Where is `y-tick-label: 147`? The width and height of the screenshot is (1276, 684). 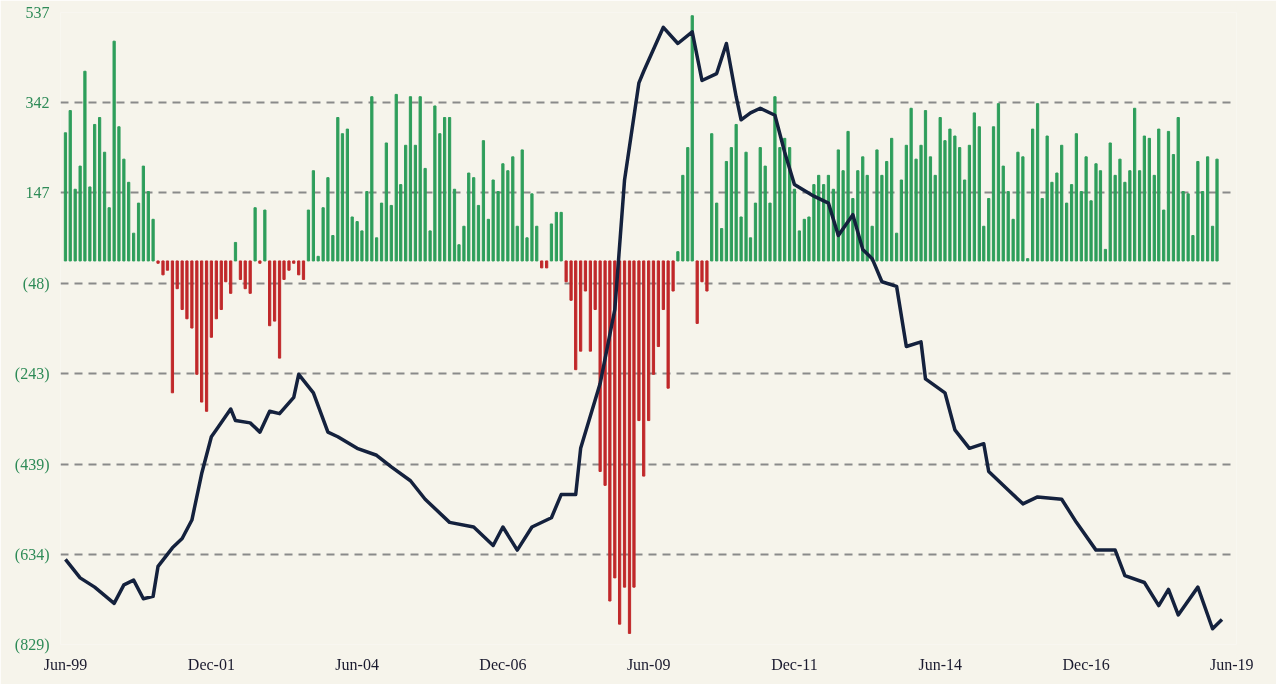 y-tick-label: 147 is located at coordinates (37, 193).